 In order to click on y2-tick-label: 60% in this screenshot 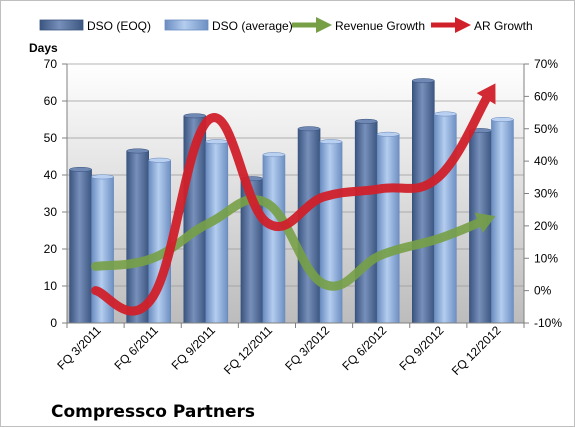, I will do `click(546, 96)`.